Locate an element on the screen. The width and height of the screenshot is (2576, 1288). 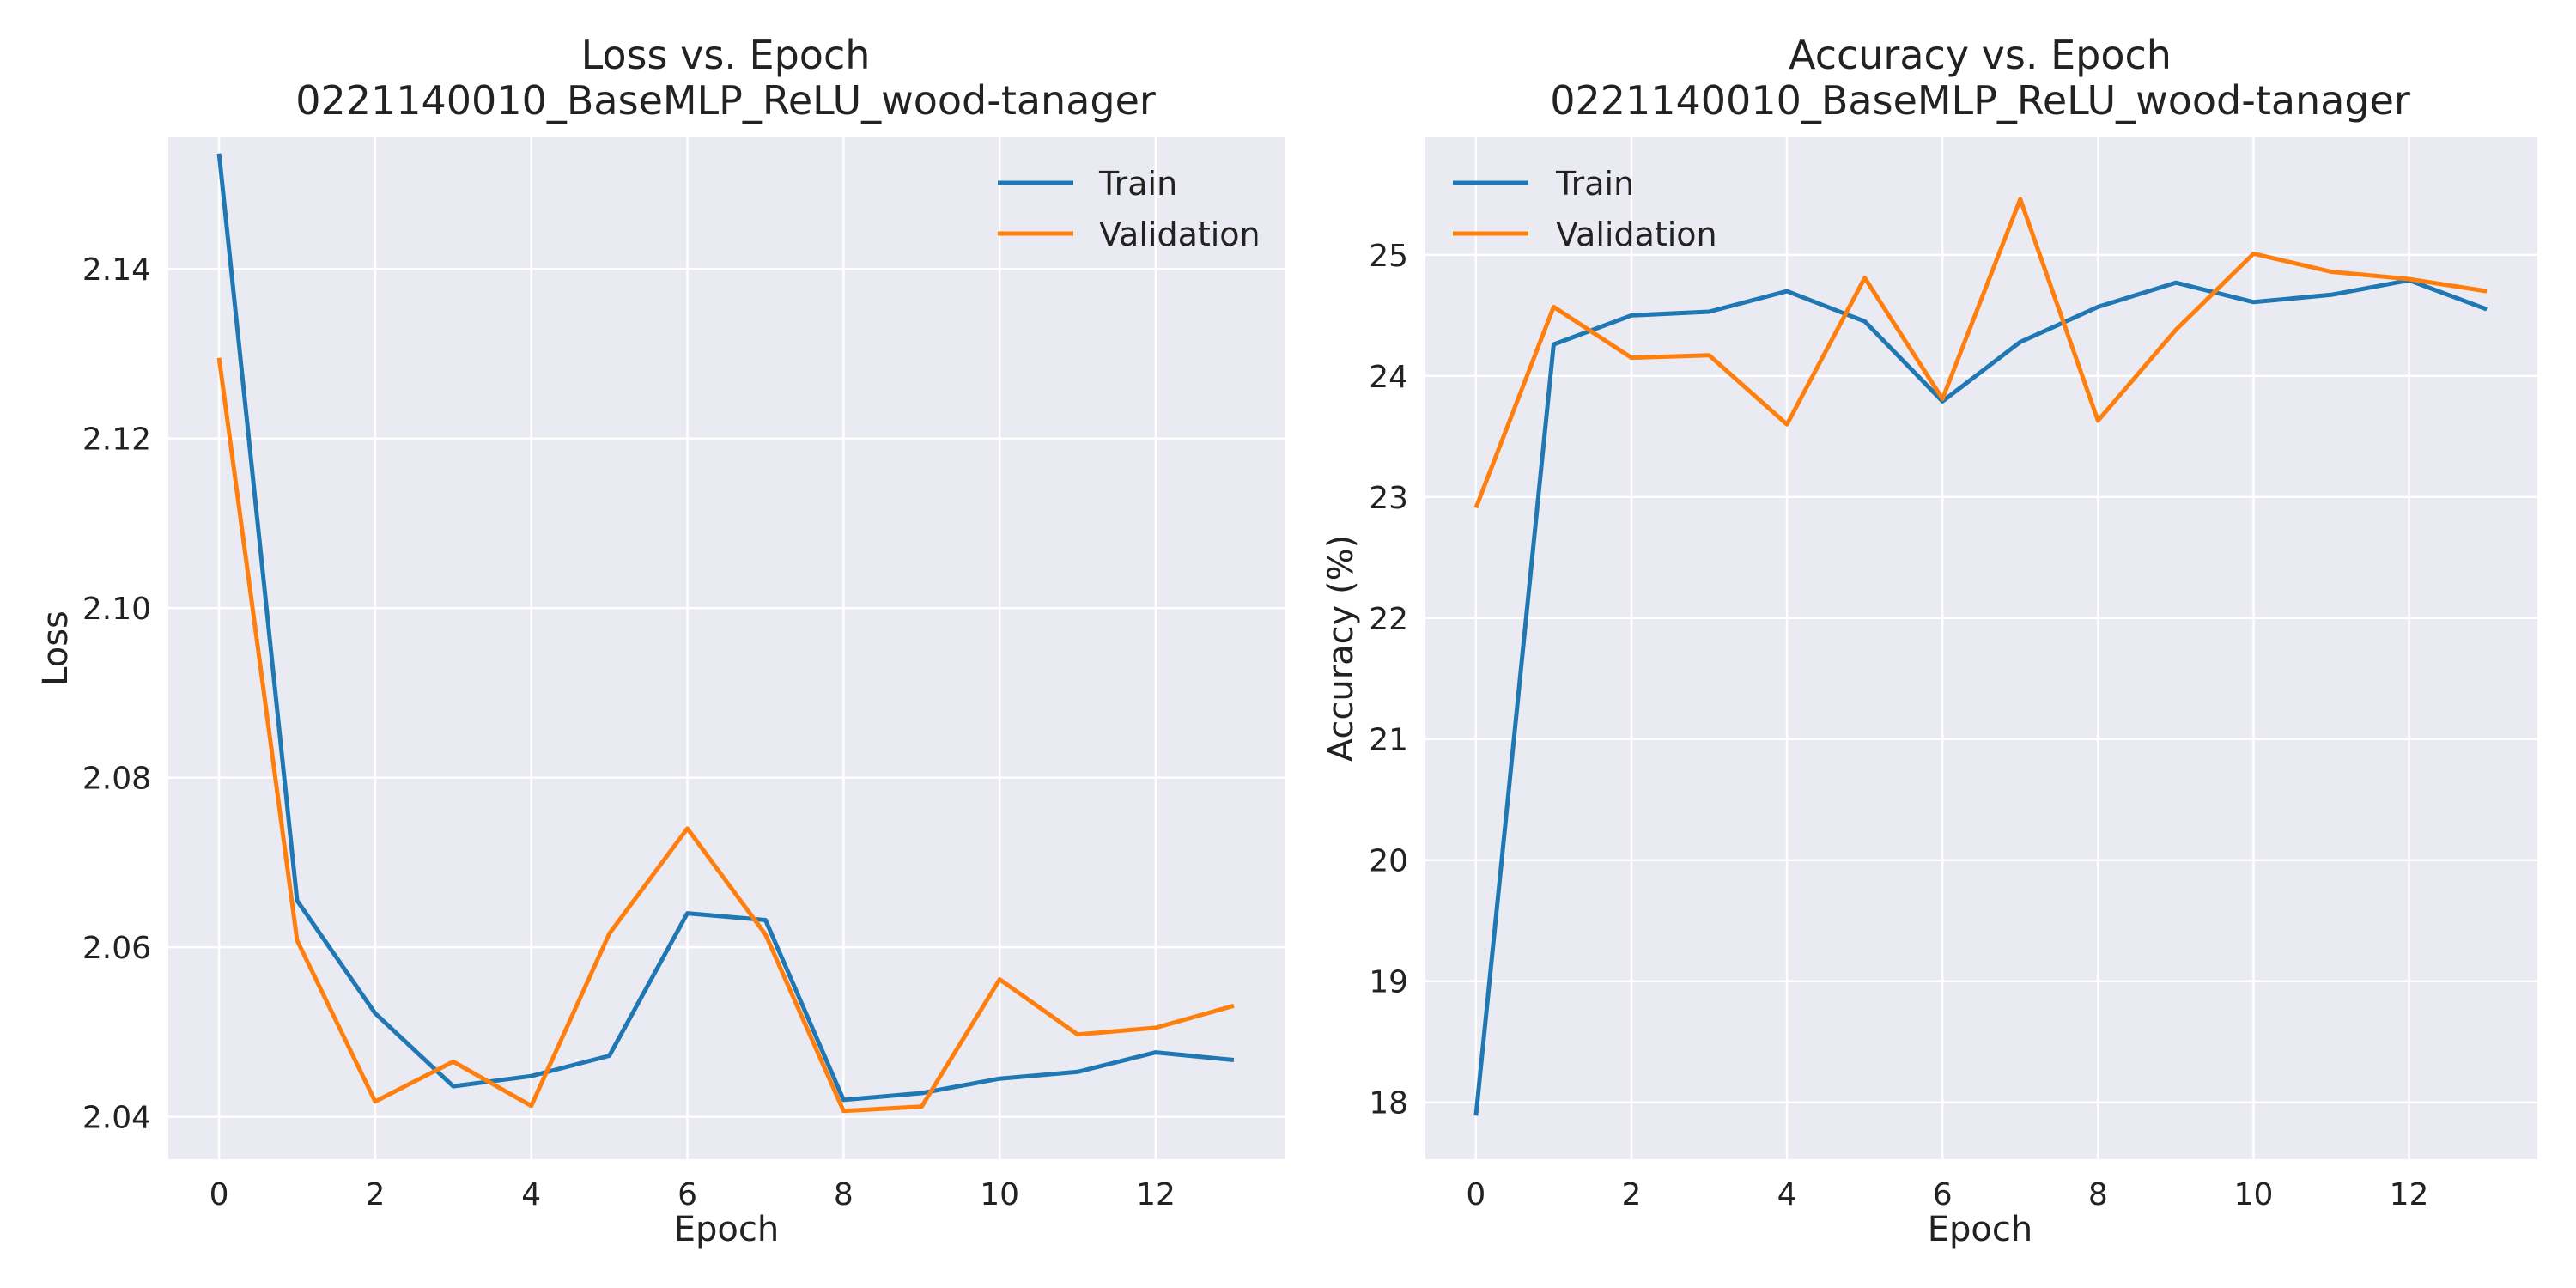
loss-y-tick-label: 2.10 is located at coordinates (117, 609).